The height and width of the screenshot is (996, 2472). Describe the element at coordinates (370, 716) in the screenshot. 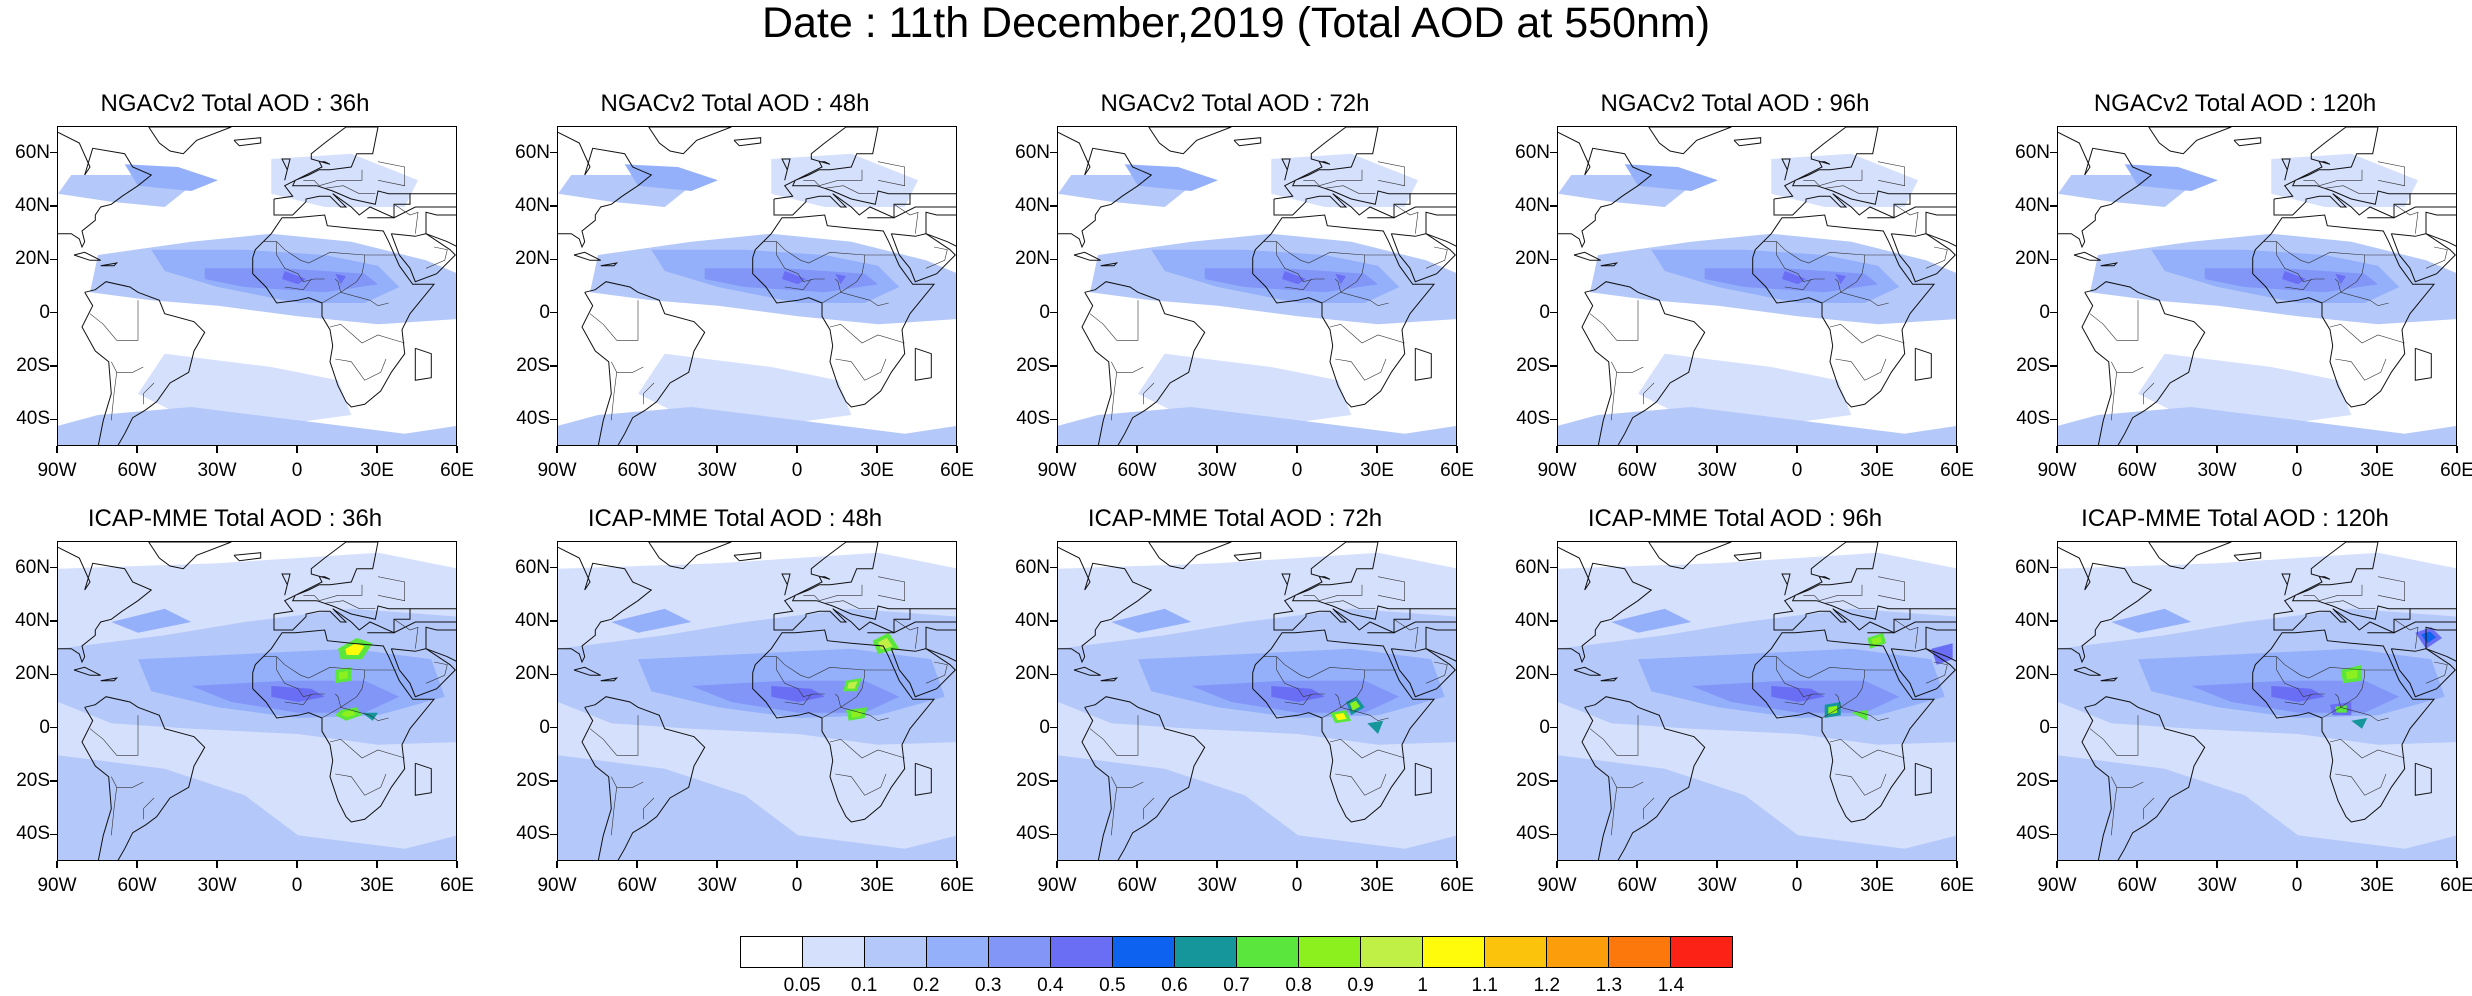

I see `aod-hotspot` at that location.